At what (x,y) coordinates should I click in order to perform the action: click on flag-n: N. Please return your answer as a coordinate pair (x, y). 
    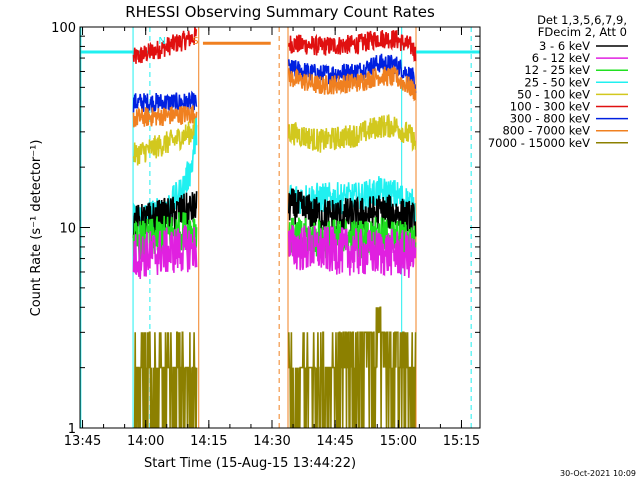
    Looking at the image, I should click on (161, 41).